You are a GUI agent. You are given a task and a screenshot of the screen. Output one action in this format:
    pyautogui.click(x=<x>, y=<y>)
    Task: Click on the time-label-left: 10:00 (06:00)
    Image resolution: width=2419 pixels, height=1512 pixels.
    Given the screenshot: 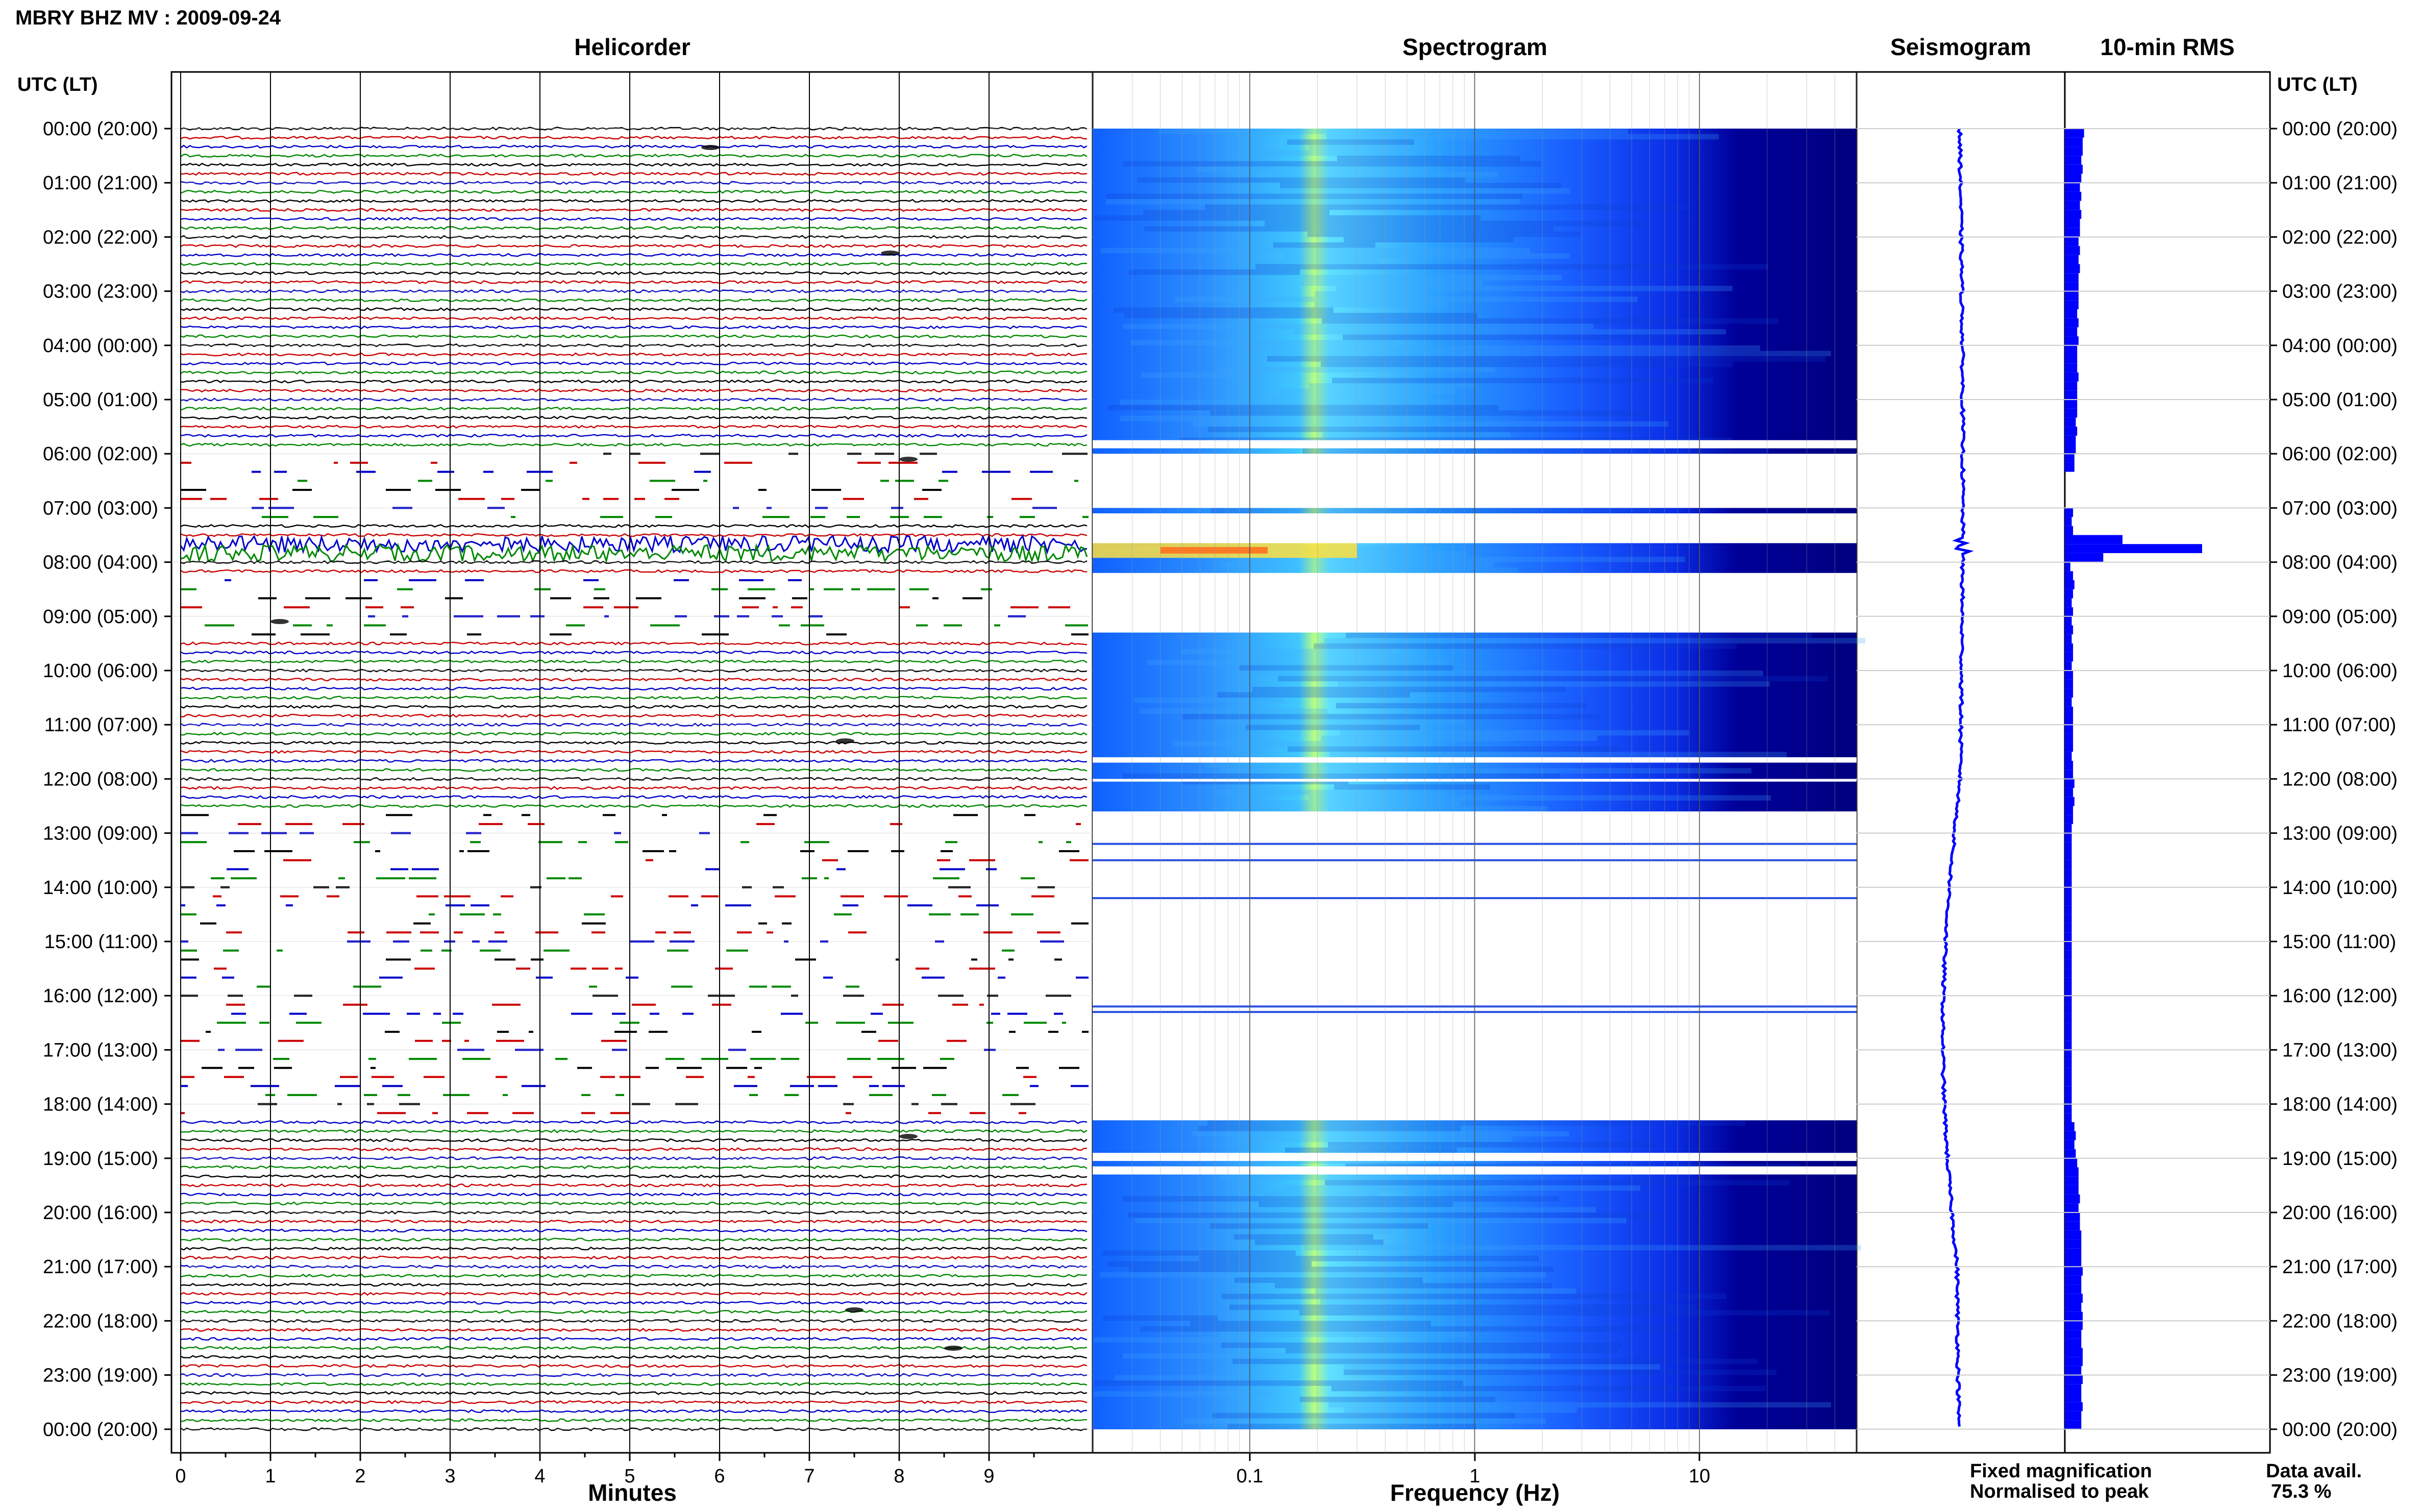 What is the action you would take?
    pyautogui.click(x=100, y=671)
    